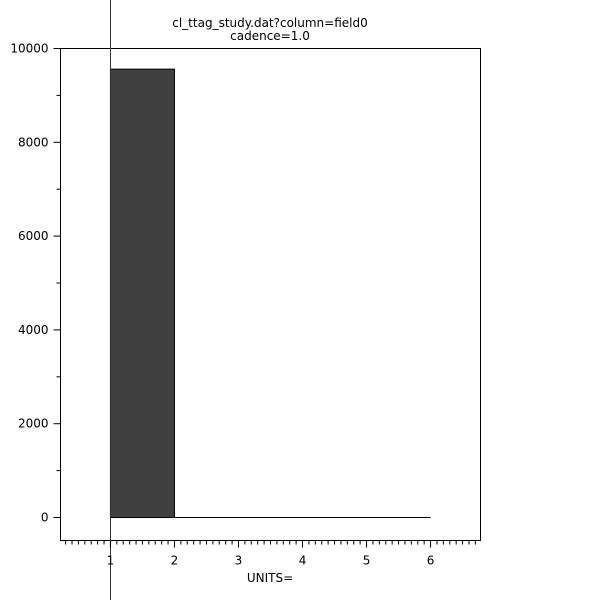  Describe the element at coordinates (111, 561) in the screenshot. I see `x-tick-label: 1` at that location.